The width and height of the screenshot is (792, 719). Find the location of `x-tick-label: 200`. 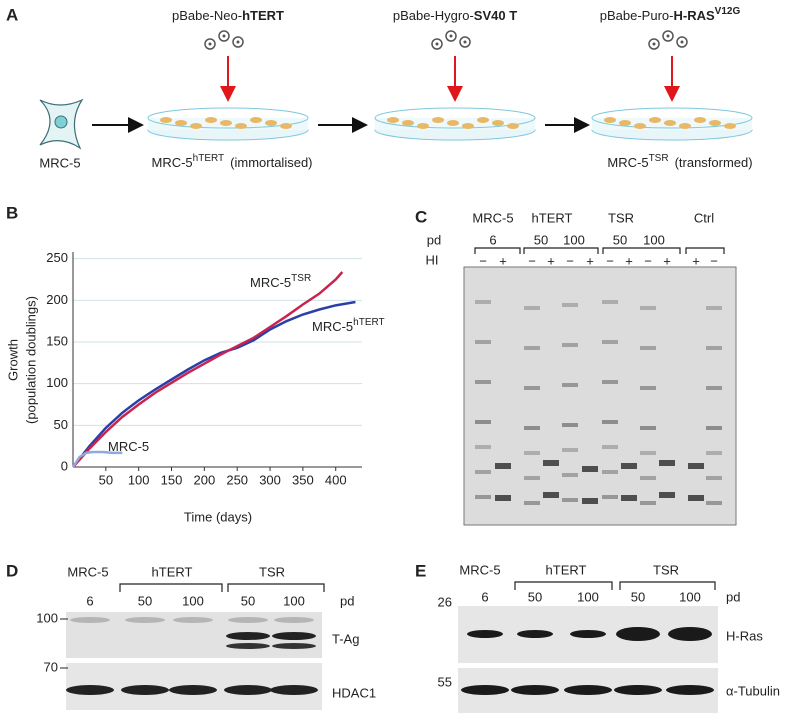

x-tick-label: 200 is located at coordinates (205, 479).